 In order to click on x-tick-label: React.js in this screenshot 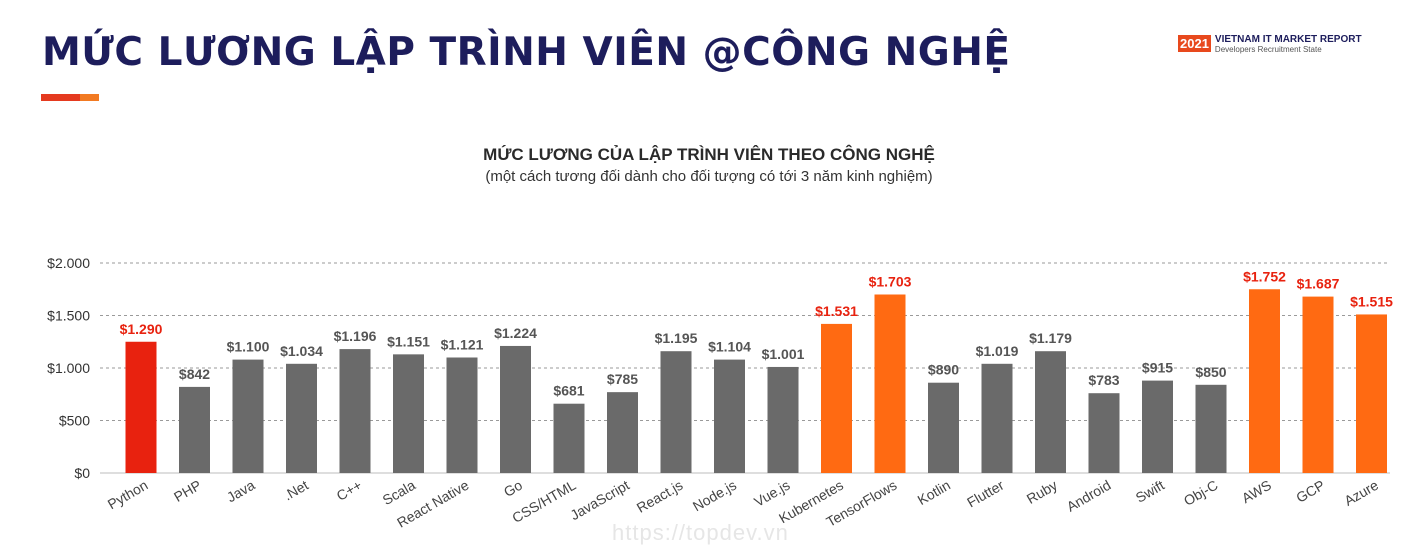, I will do `click(660, 496)`.